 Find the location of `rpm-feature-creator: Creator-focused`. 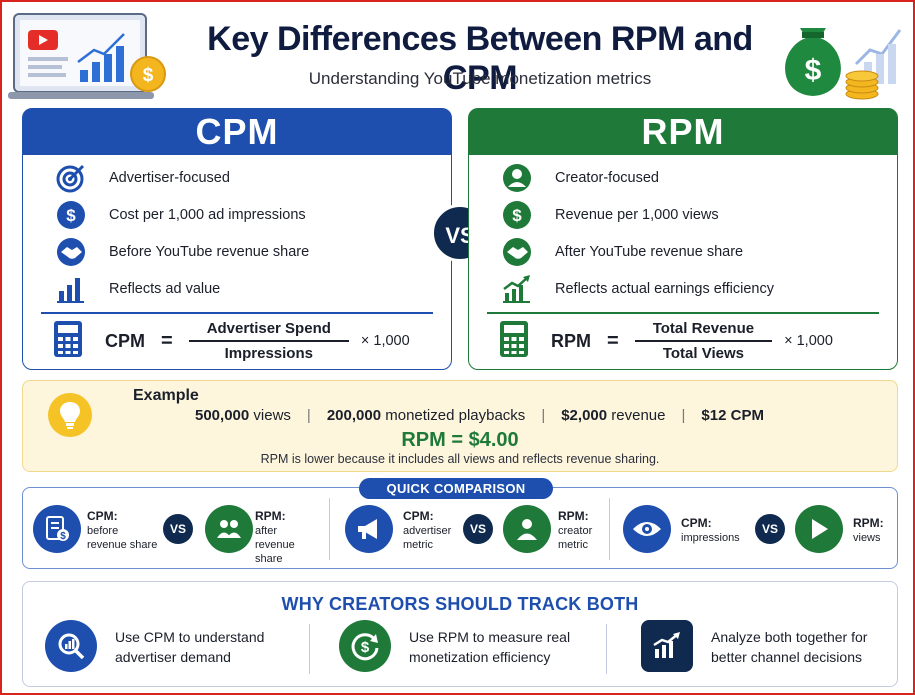

rpm-feature-creator: Creator-focused is located at coordinates (579, 178).